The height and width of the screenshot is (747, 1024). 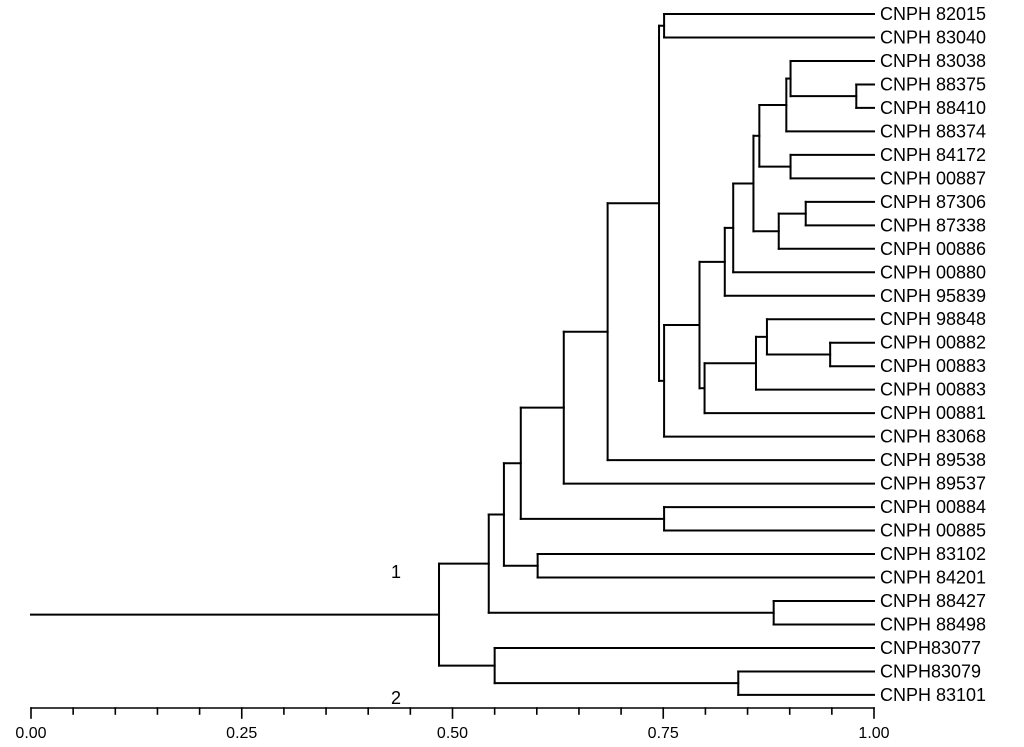 What do you see at coordinates (933, 249) in the screenshot?
I see `leaf-label: CNPH 00886` at bounding box center [933, 249].